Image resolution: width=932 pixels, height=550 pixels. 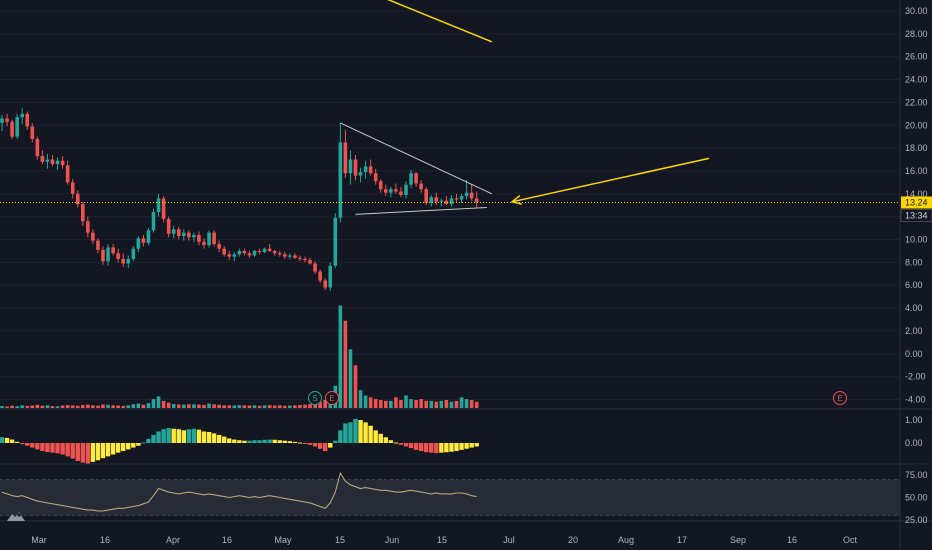 What do you see at coordinates (914, 431) in the screenshot?
I see `macd-axis: 1.00 0.00` at bounding box center [914, 431].